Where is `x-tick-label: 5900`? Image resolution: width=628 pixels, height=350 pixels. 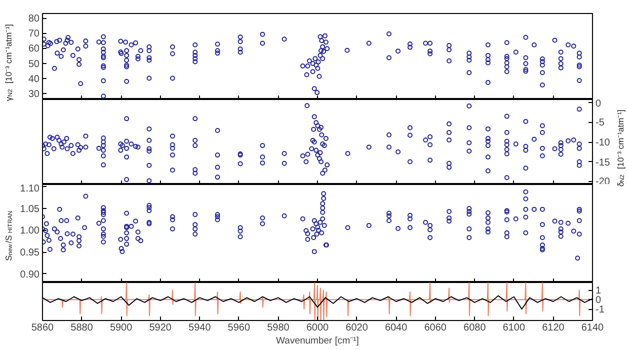
x-tick-label: 5900 is located at coordinates (121, 328).